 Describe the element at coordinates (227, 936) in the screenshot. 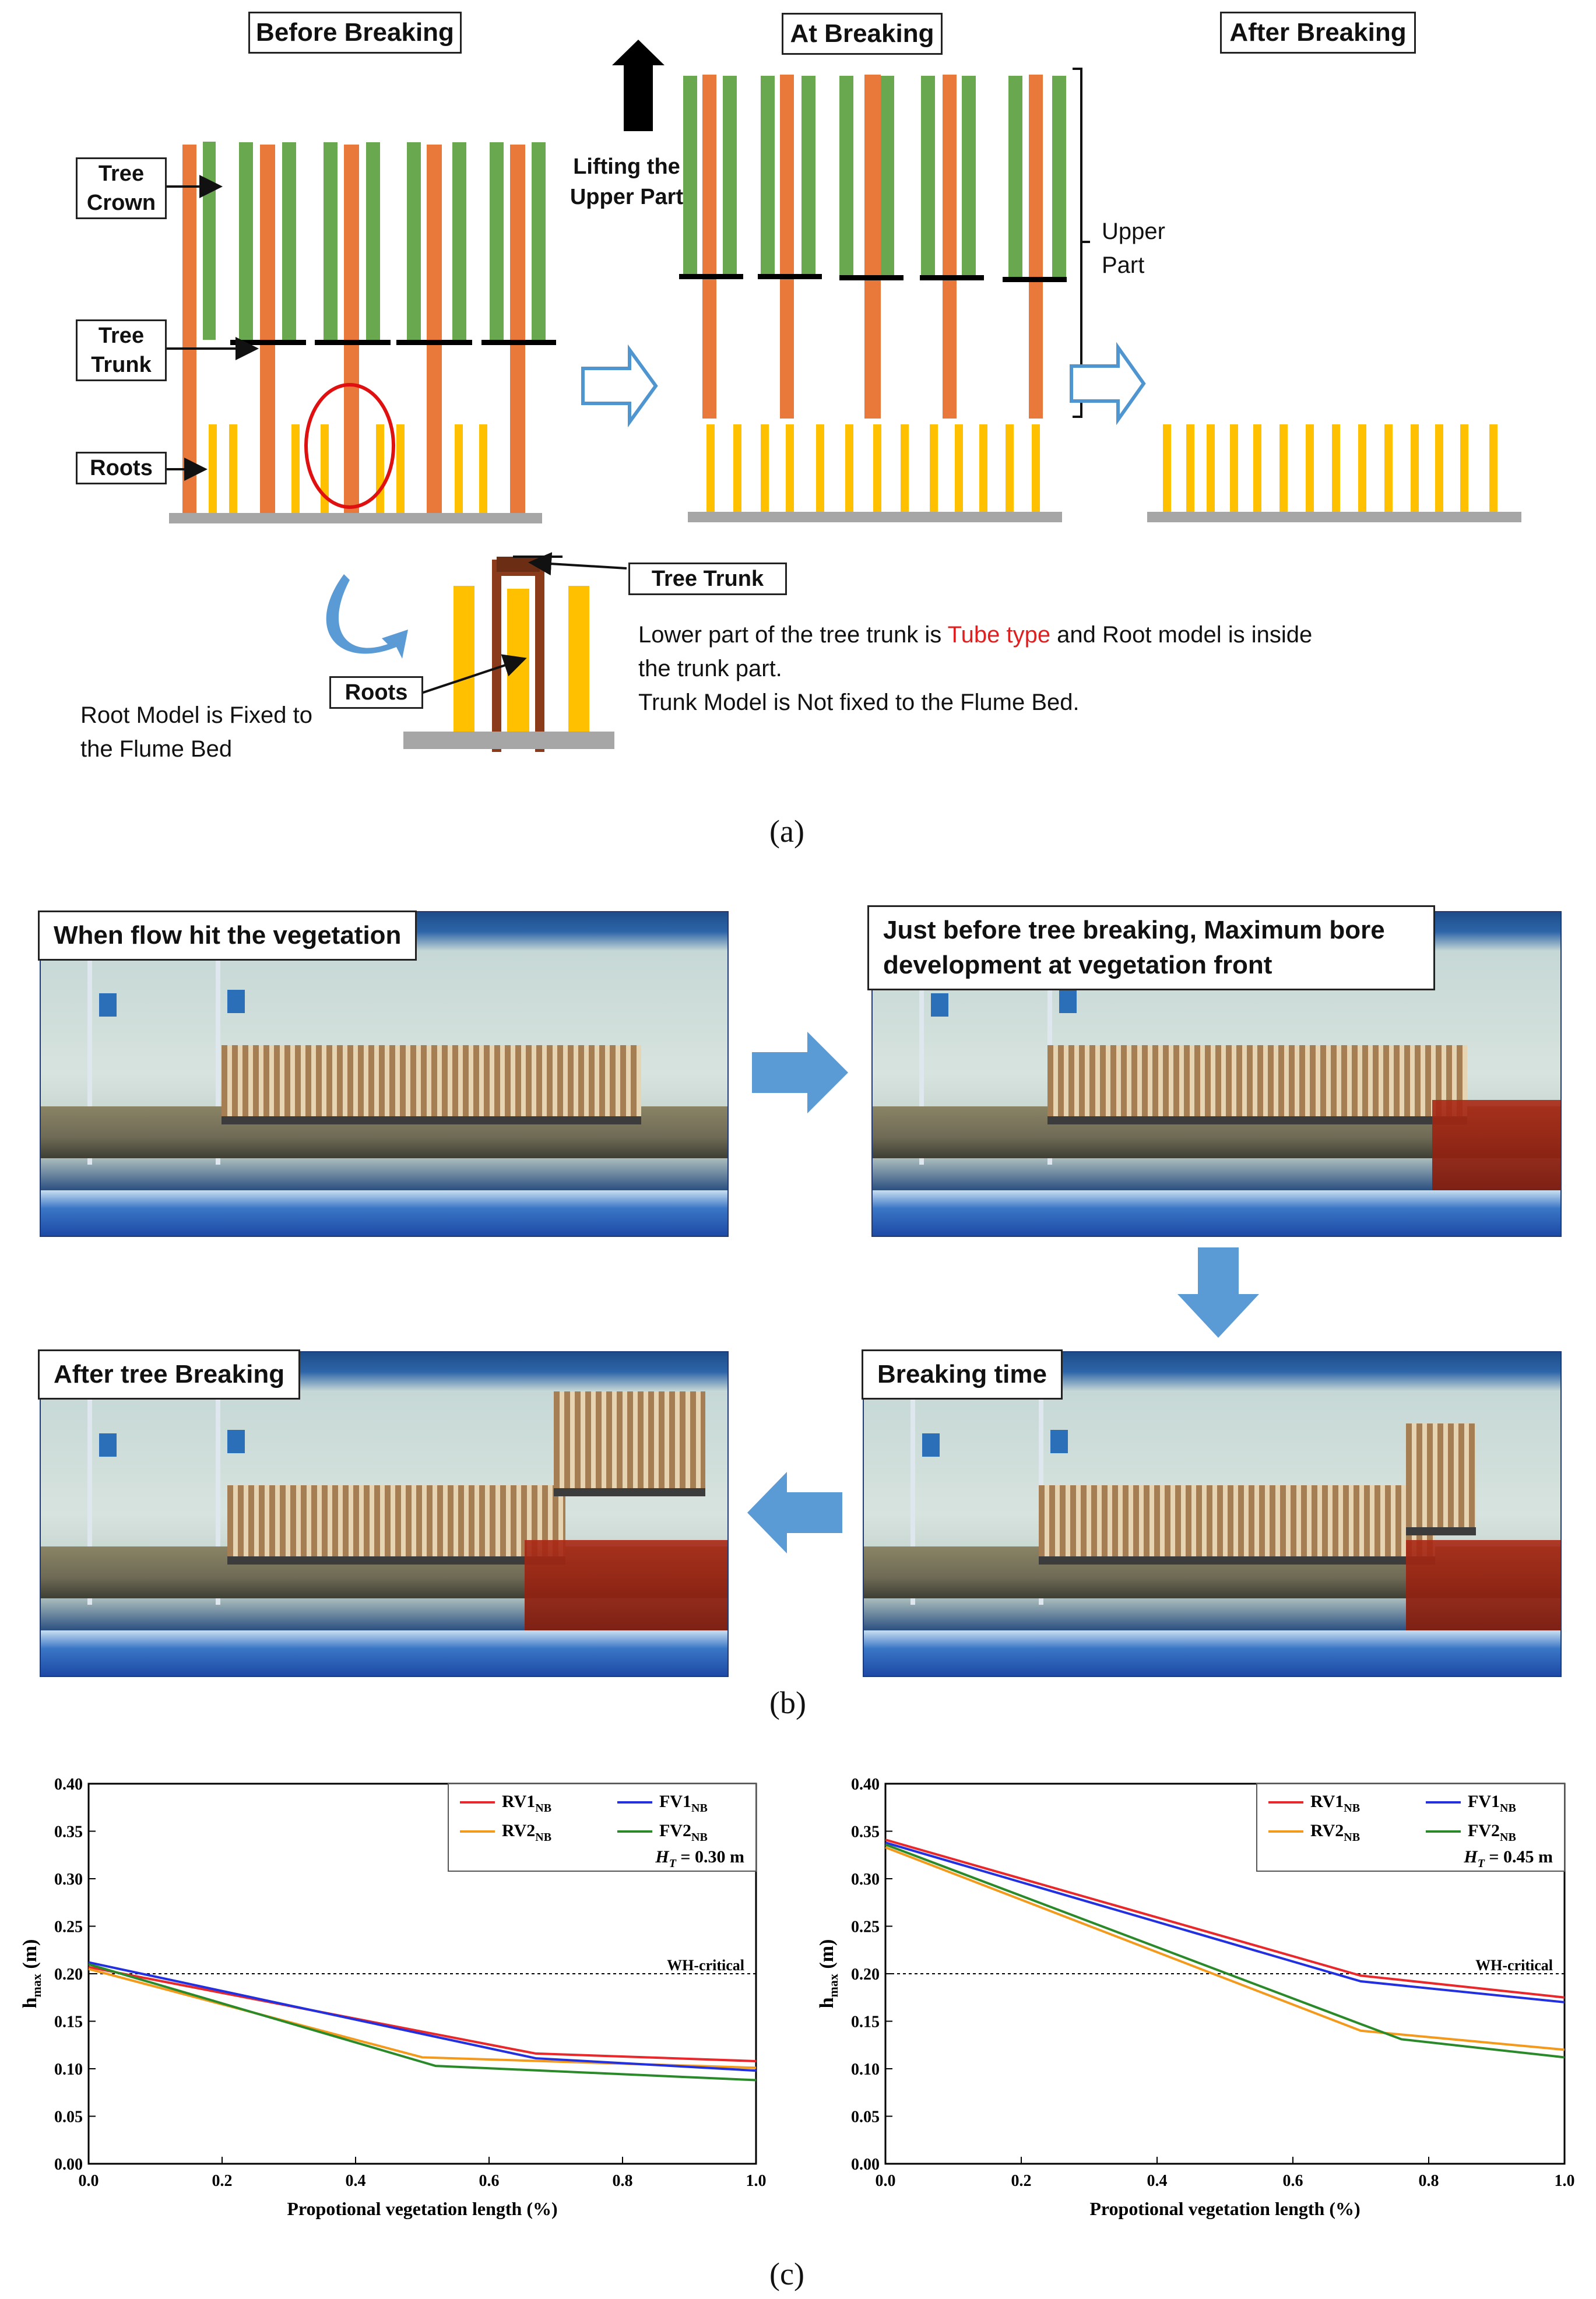

I see `label-flow-hit: When flow hit the vegetation` at that location.